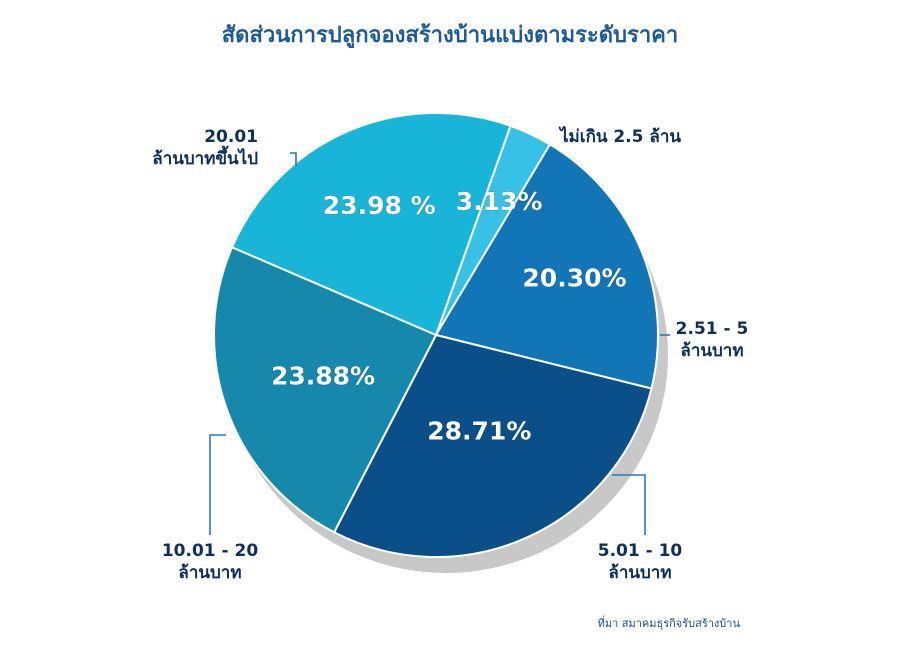 The height and width of the screenshot is (657, 900). I want to click on pie-slice-20-01-up, so click(371, 224).